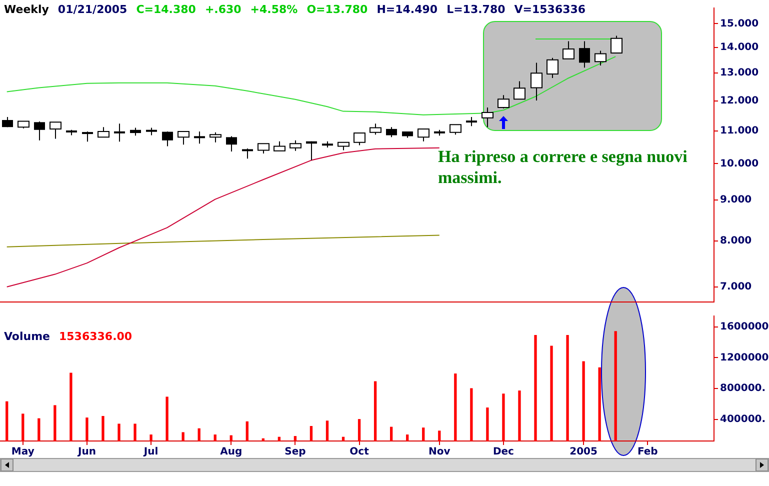 Image resolution: width=769 pixels, height=486 pixels. I want to click on y-tick-label: 1600000, so click(744, 326).